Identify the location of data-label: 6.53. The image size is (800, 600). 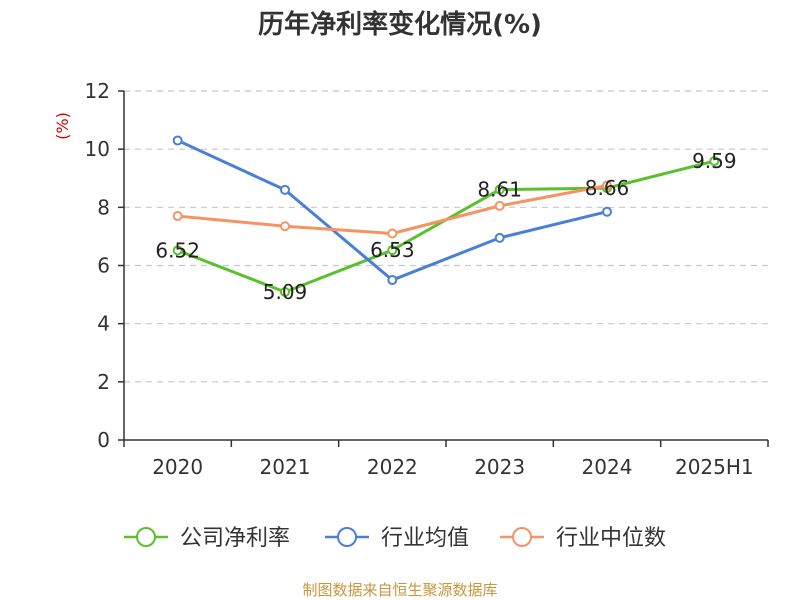
(392, 250).